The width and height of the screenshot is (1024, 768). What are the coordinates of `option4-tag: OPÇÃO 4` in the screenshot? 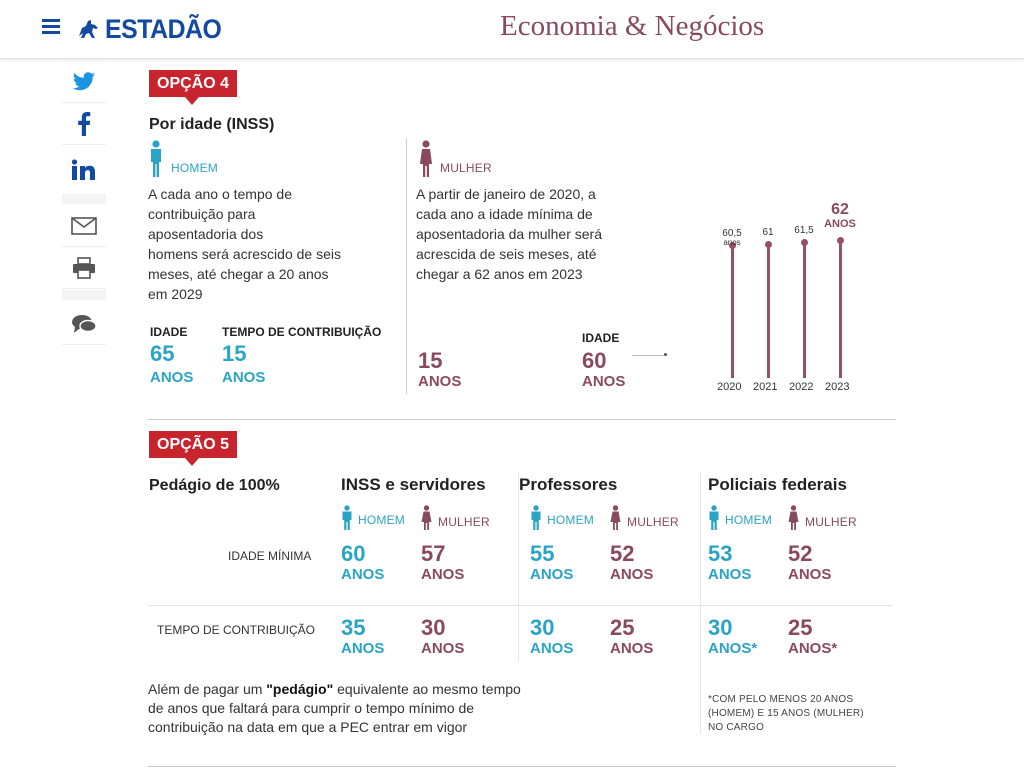 It's located at (193, 87).